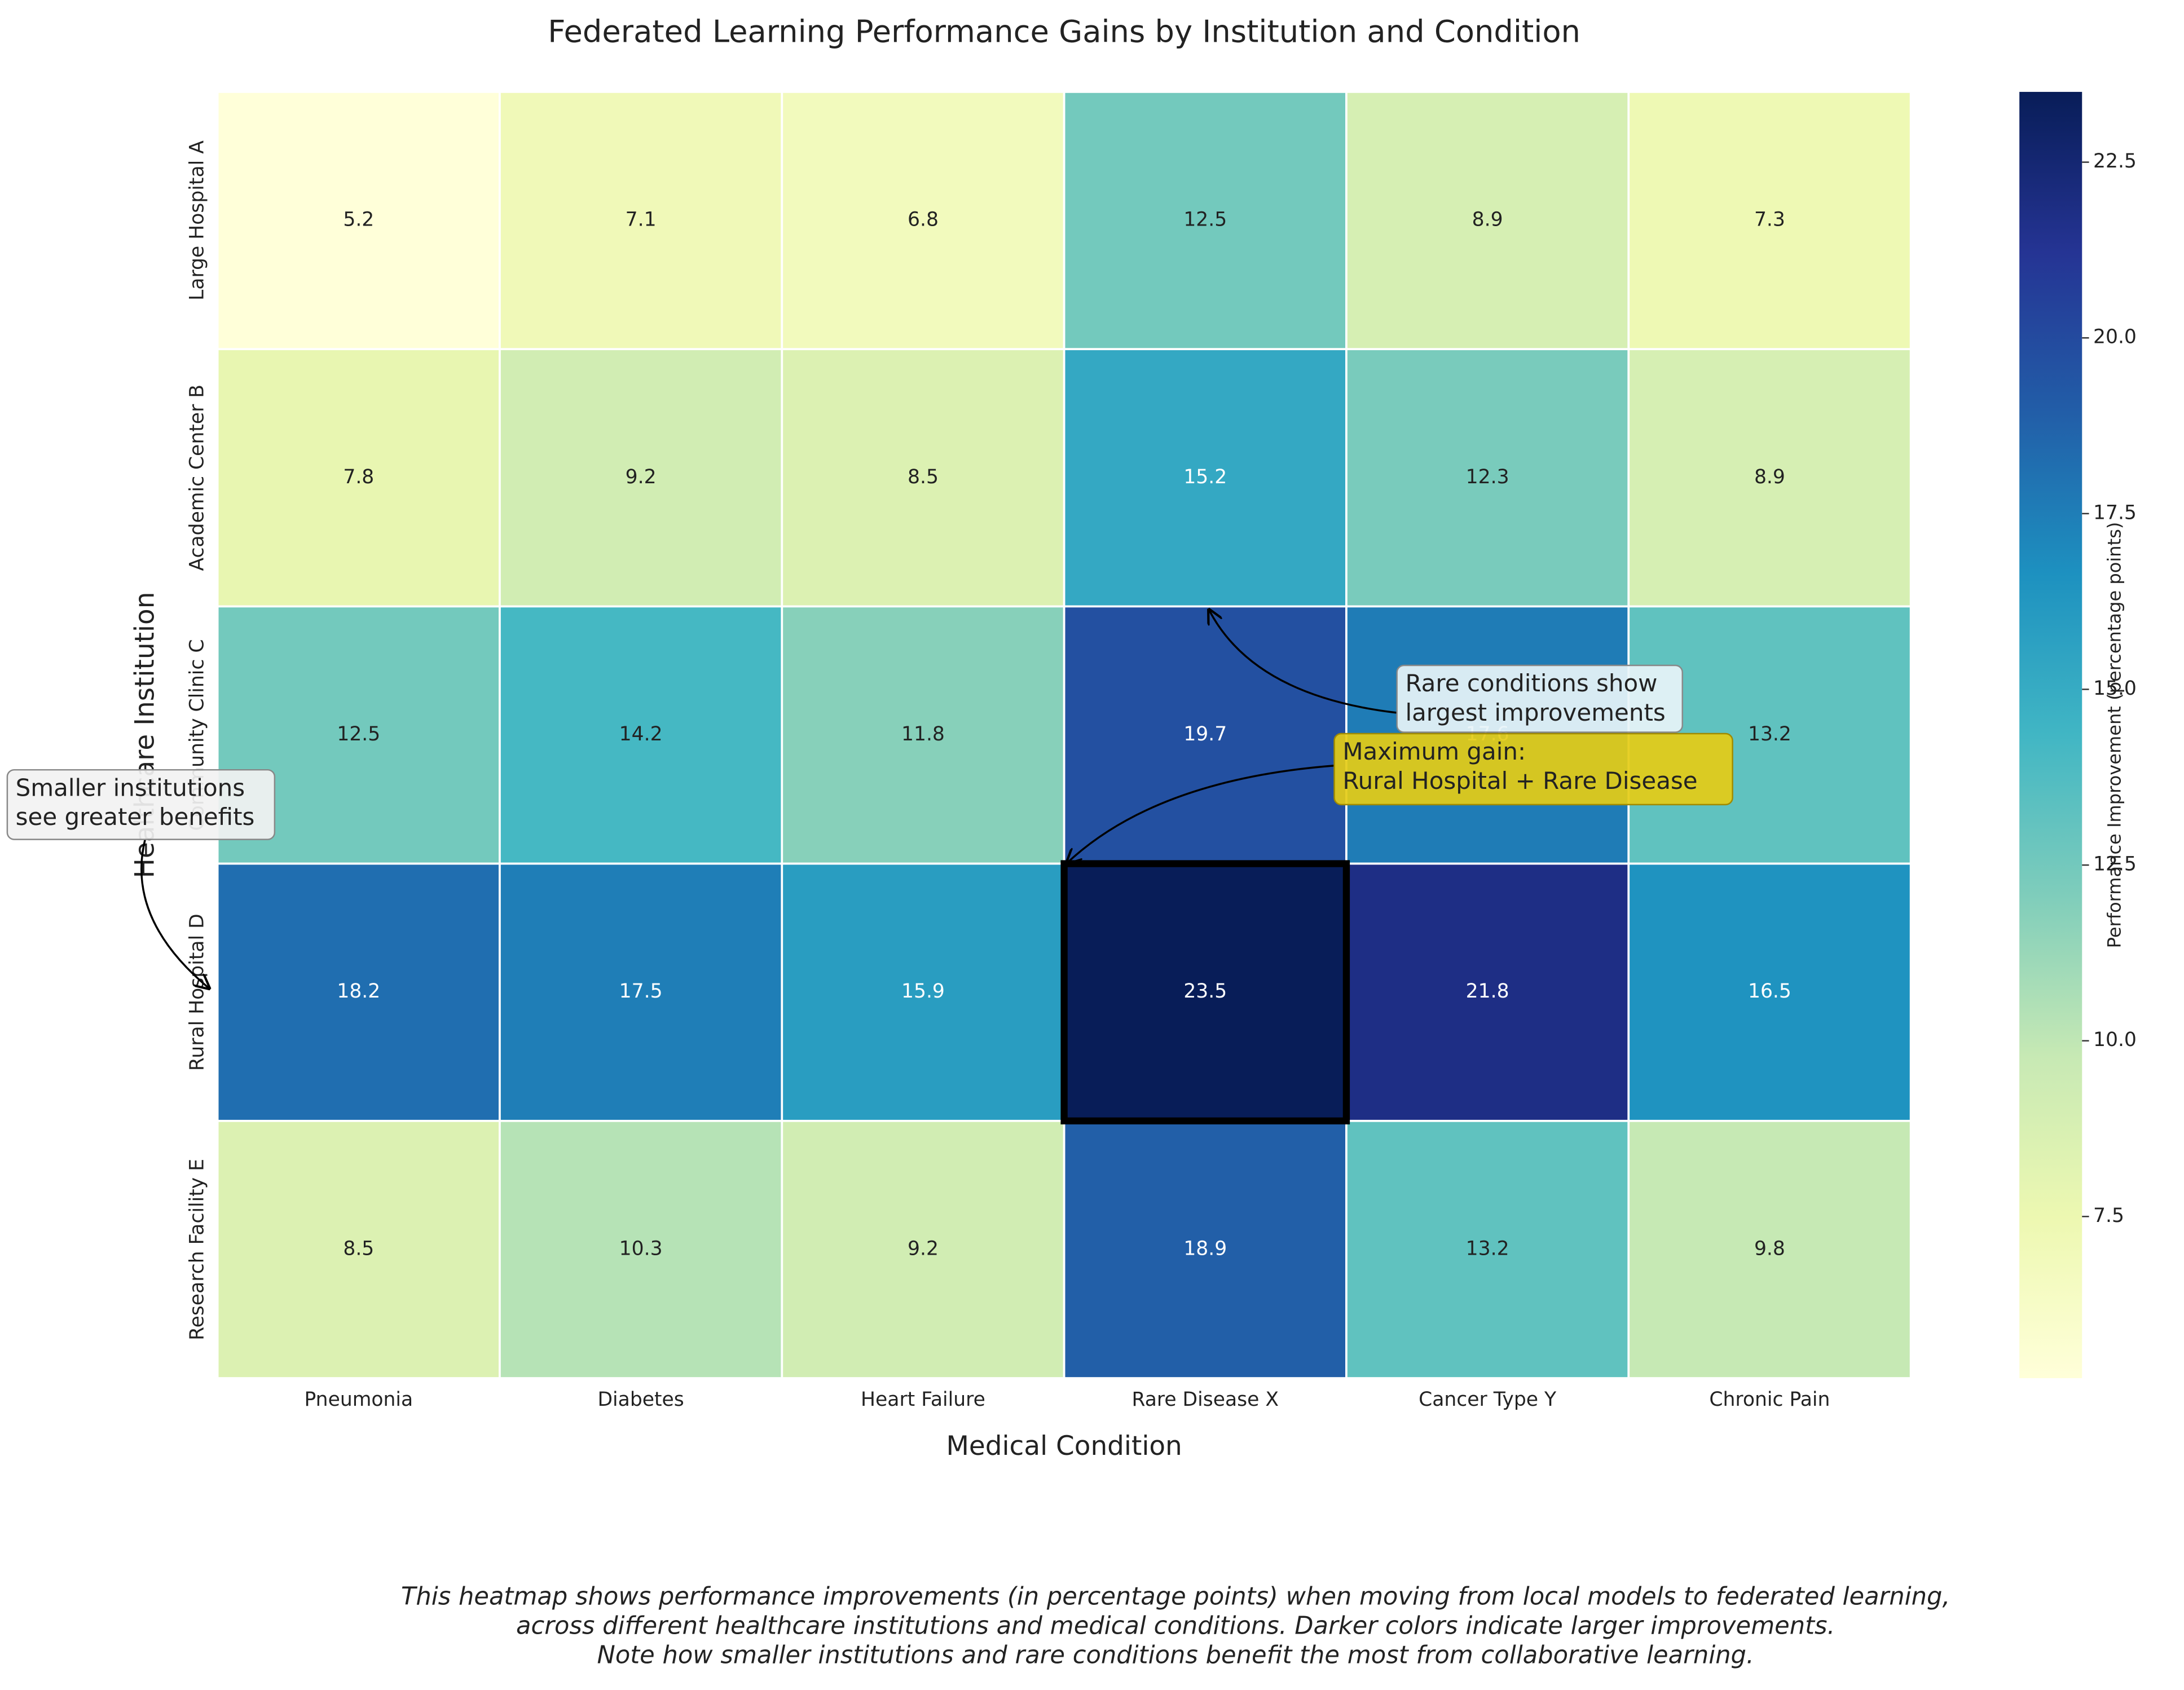  I want to click on cell-value-label: 21.8, so click(1487, 991).